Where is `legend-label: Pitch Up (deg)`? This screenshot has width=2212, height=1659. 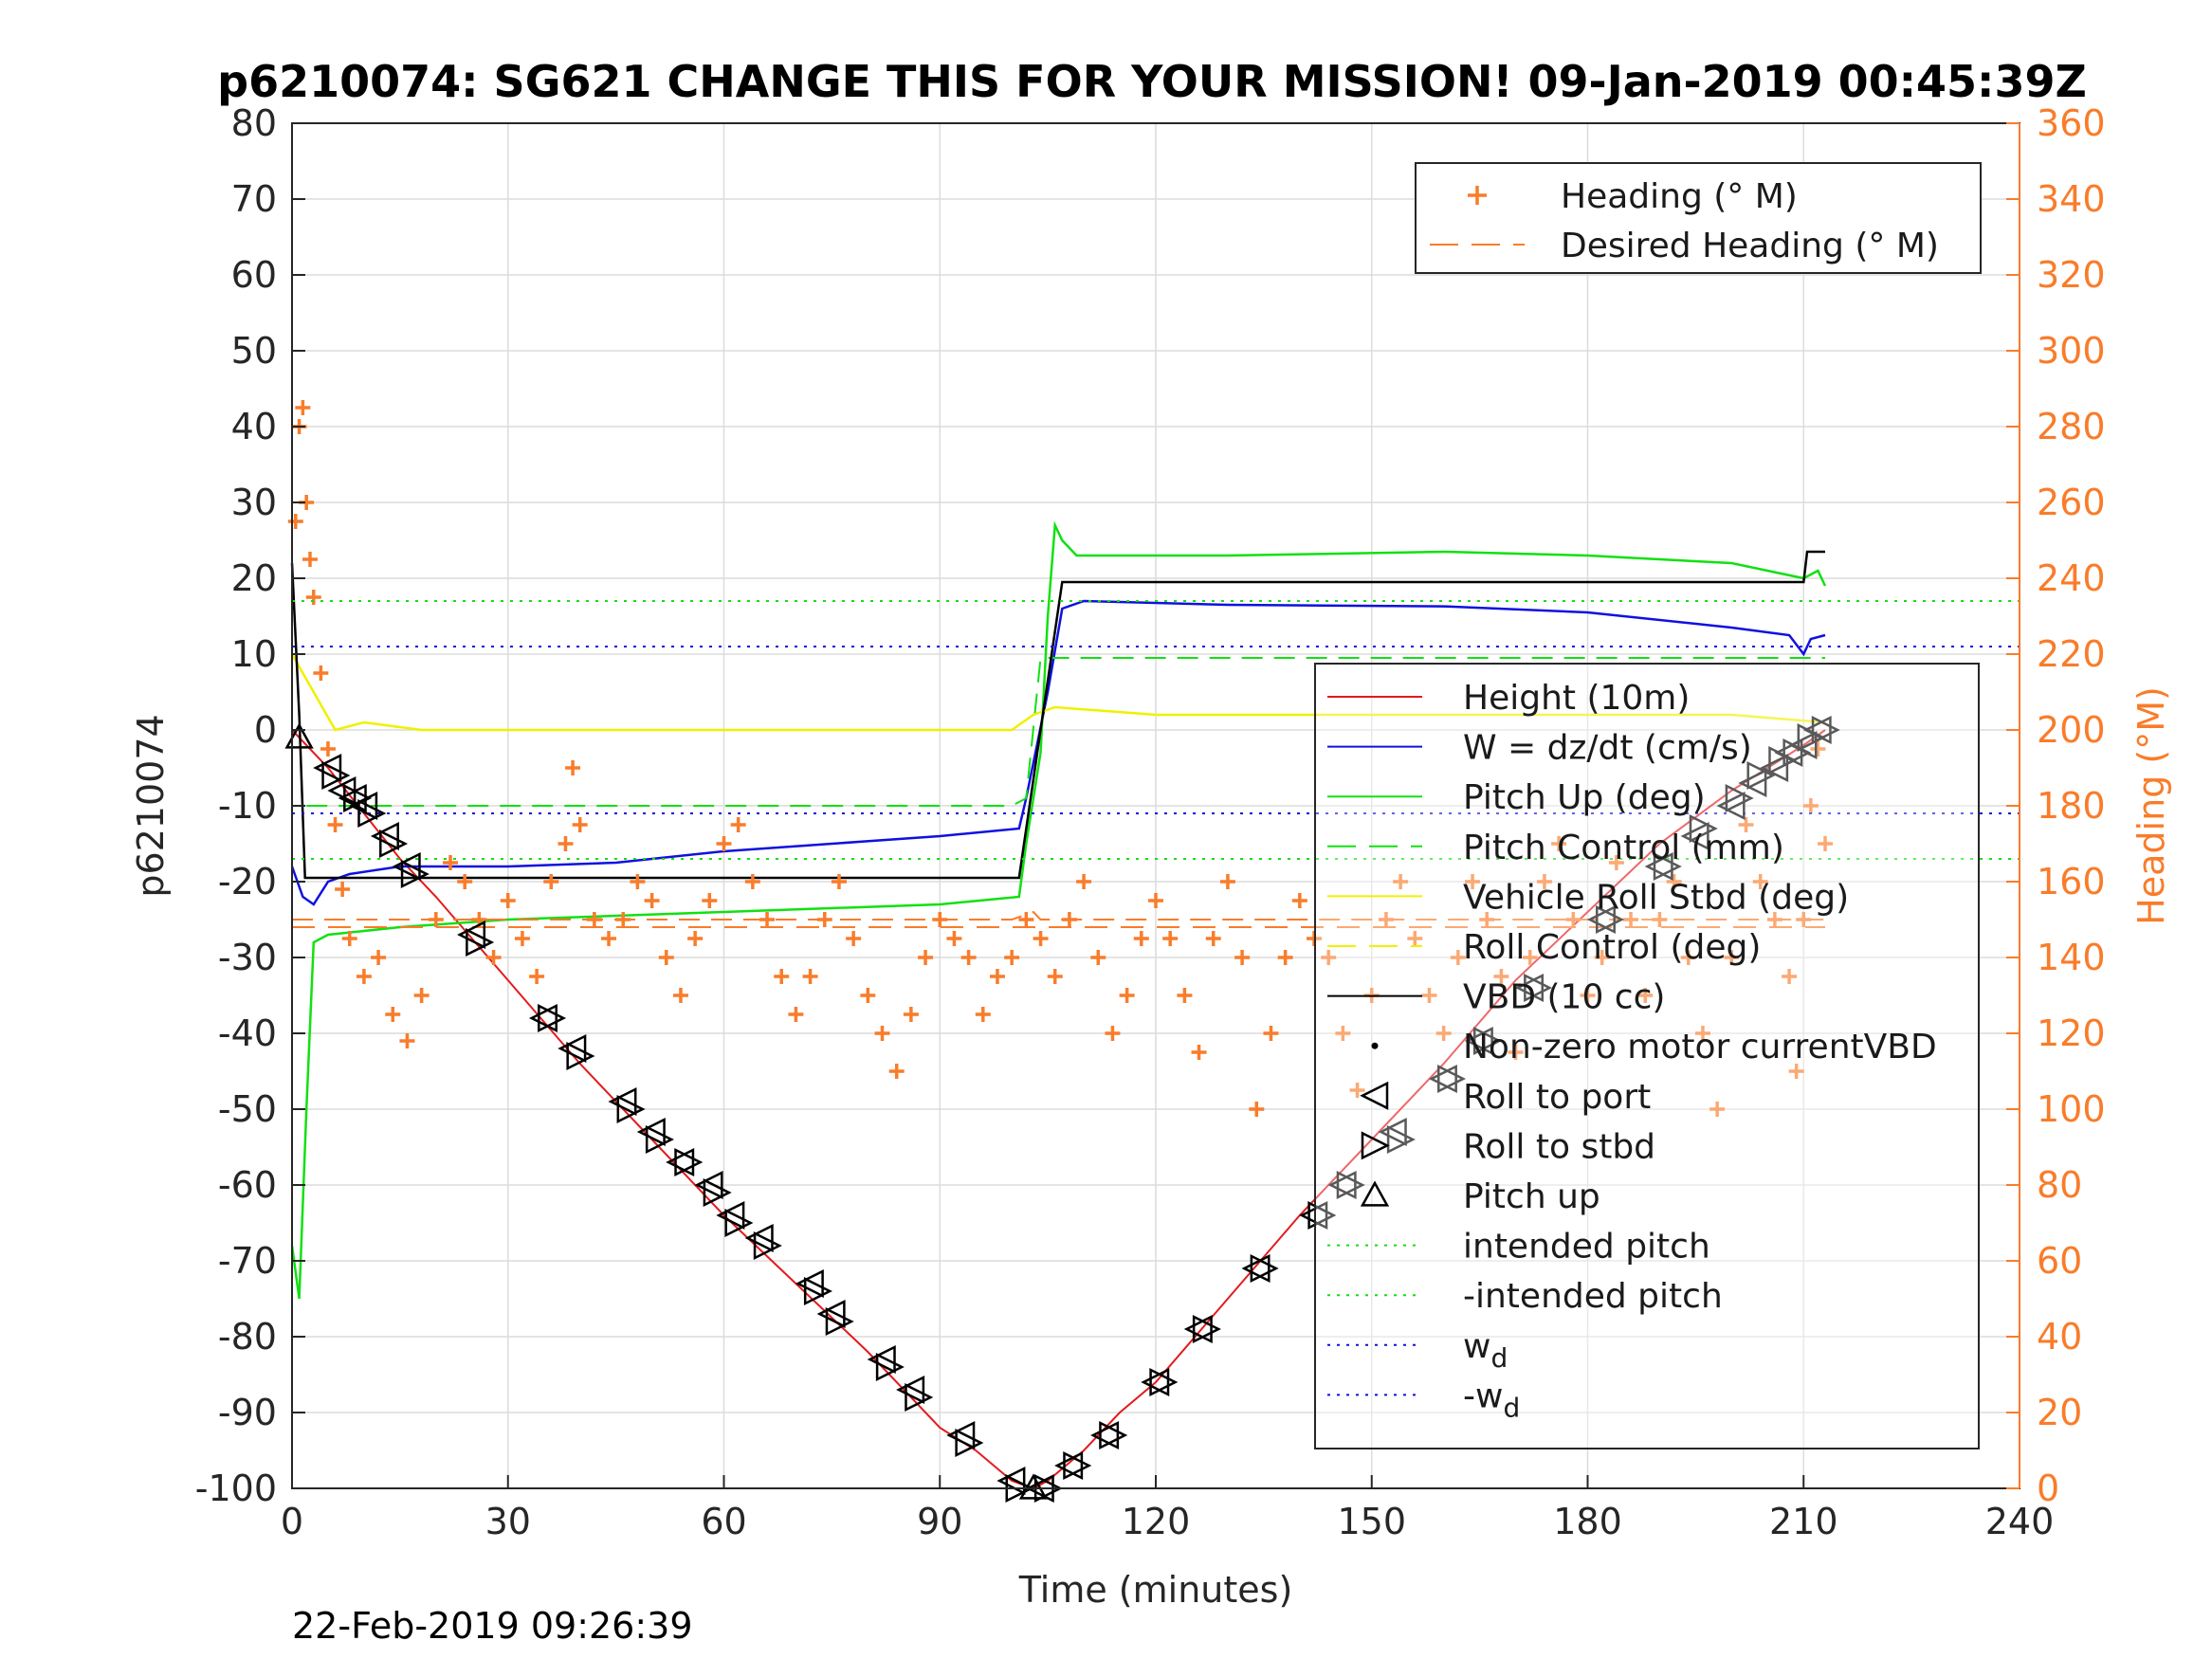
legend-label: Pitch Up (deg) is located at coordinates (1584, 797).